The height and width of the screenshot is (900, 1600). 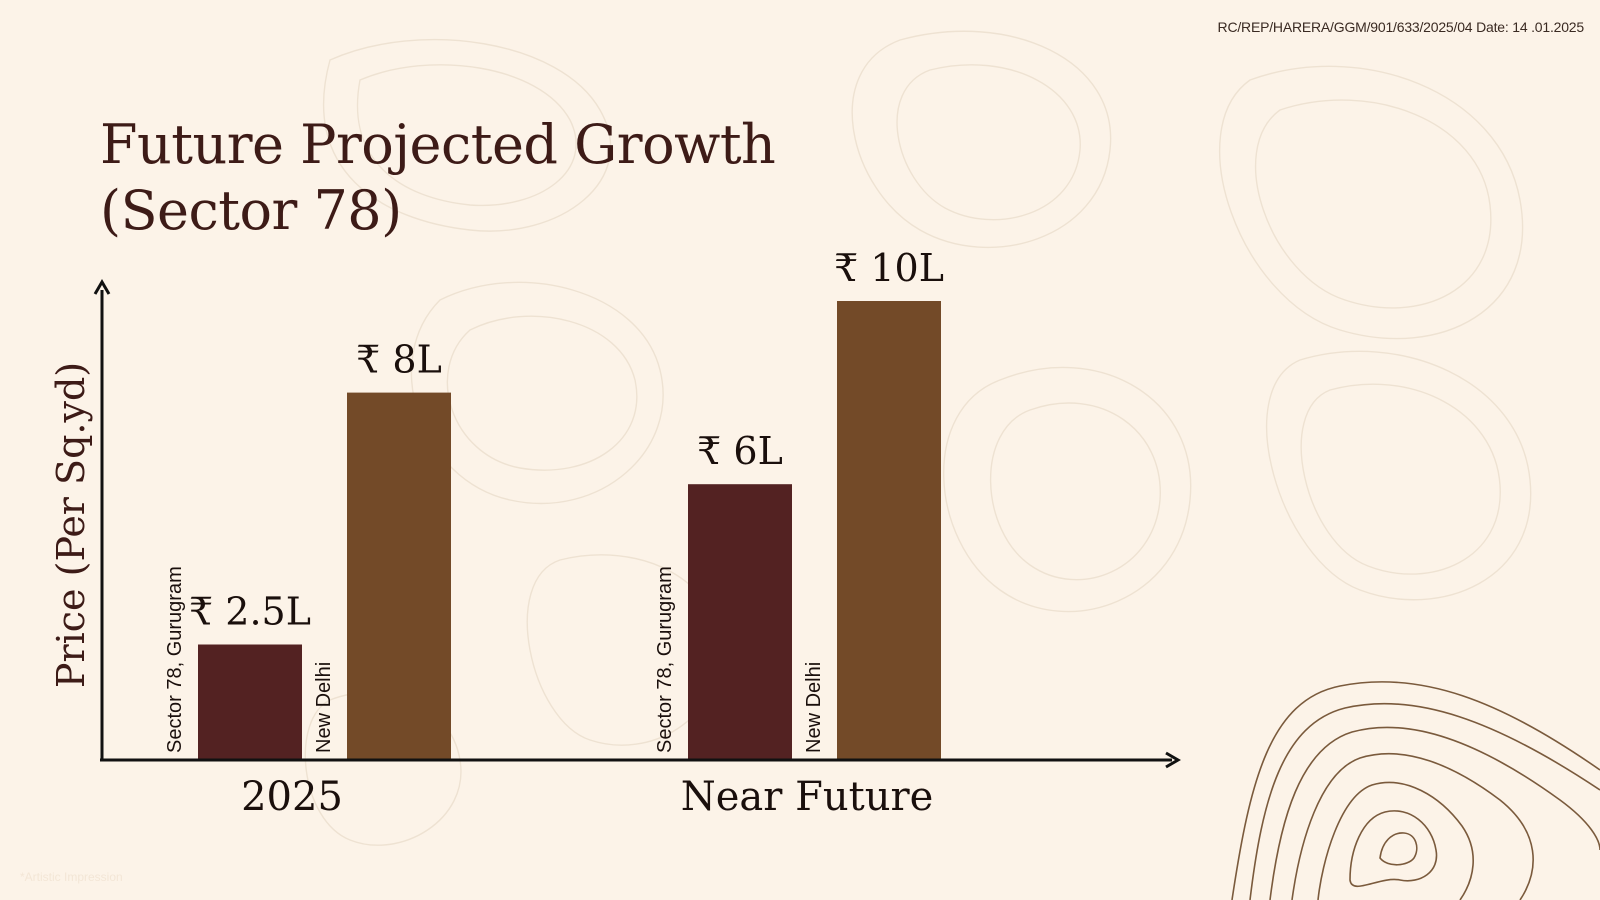 I want to click on y-axis-arrow, so click(x=102, y=287).